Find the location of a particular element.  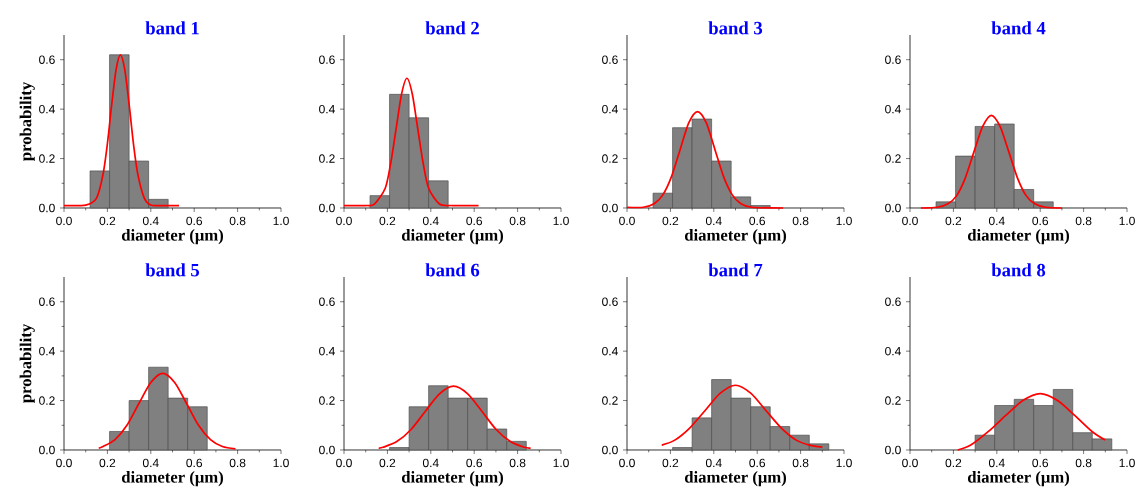

chart-title: band 4 is located at coordinates (1018, 28).